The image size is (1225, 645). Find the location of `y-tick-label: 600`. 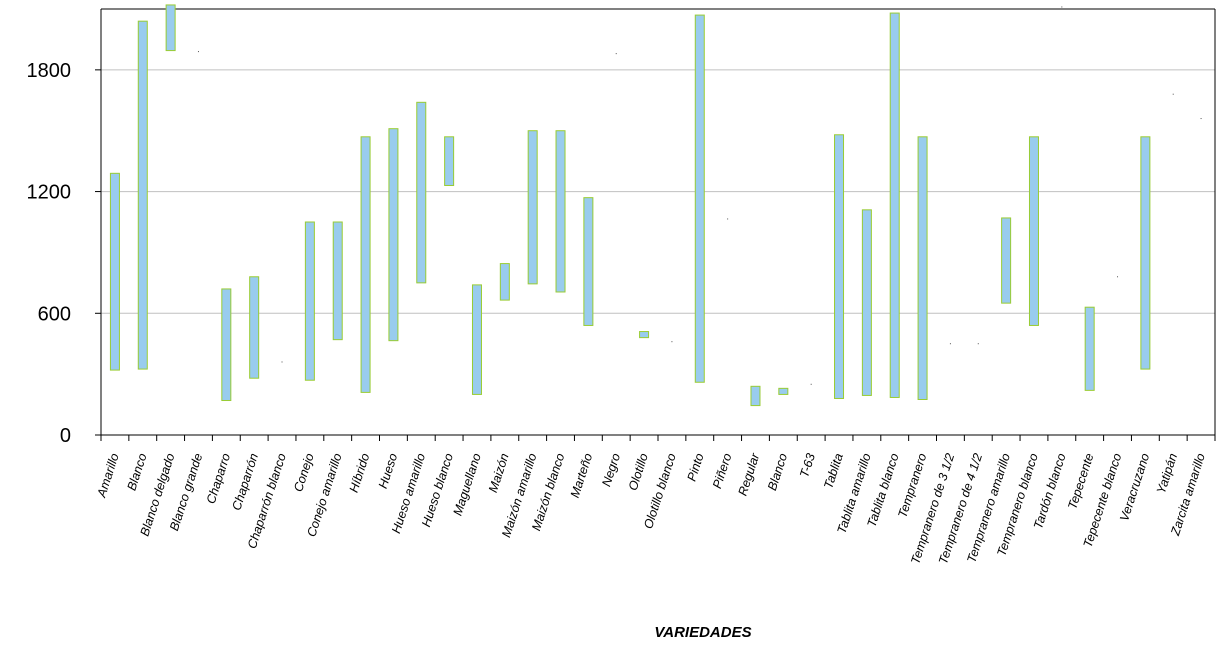

y-tick-label: 600 is located at coordinates (54, 314).